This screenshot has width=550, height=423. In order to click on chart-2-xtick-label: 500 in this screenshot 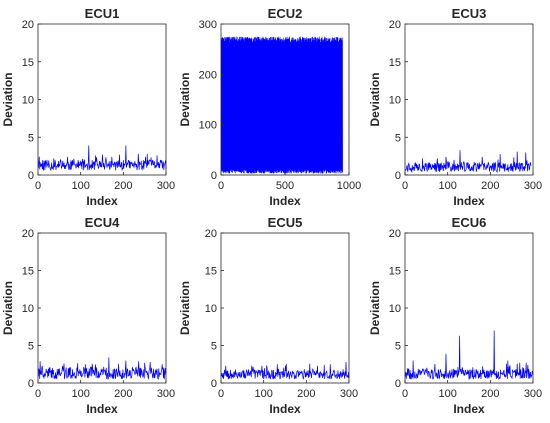, I will do `click(285, 186)`.